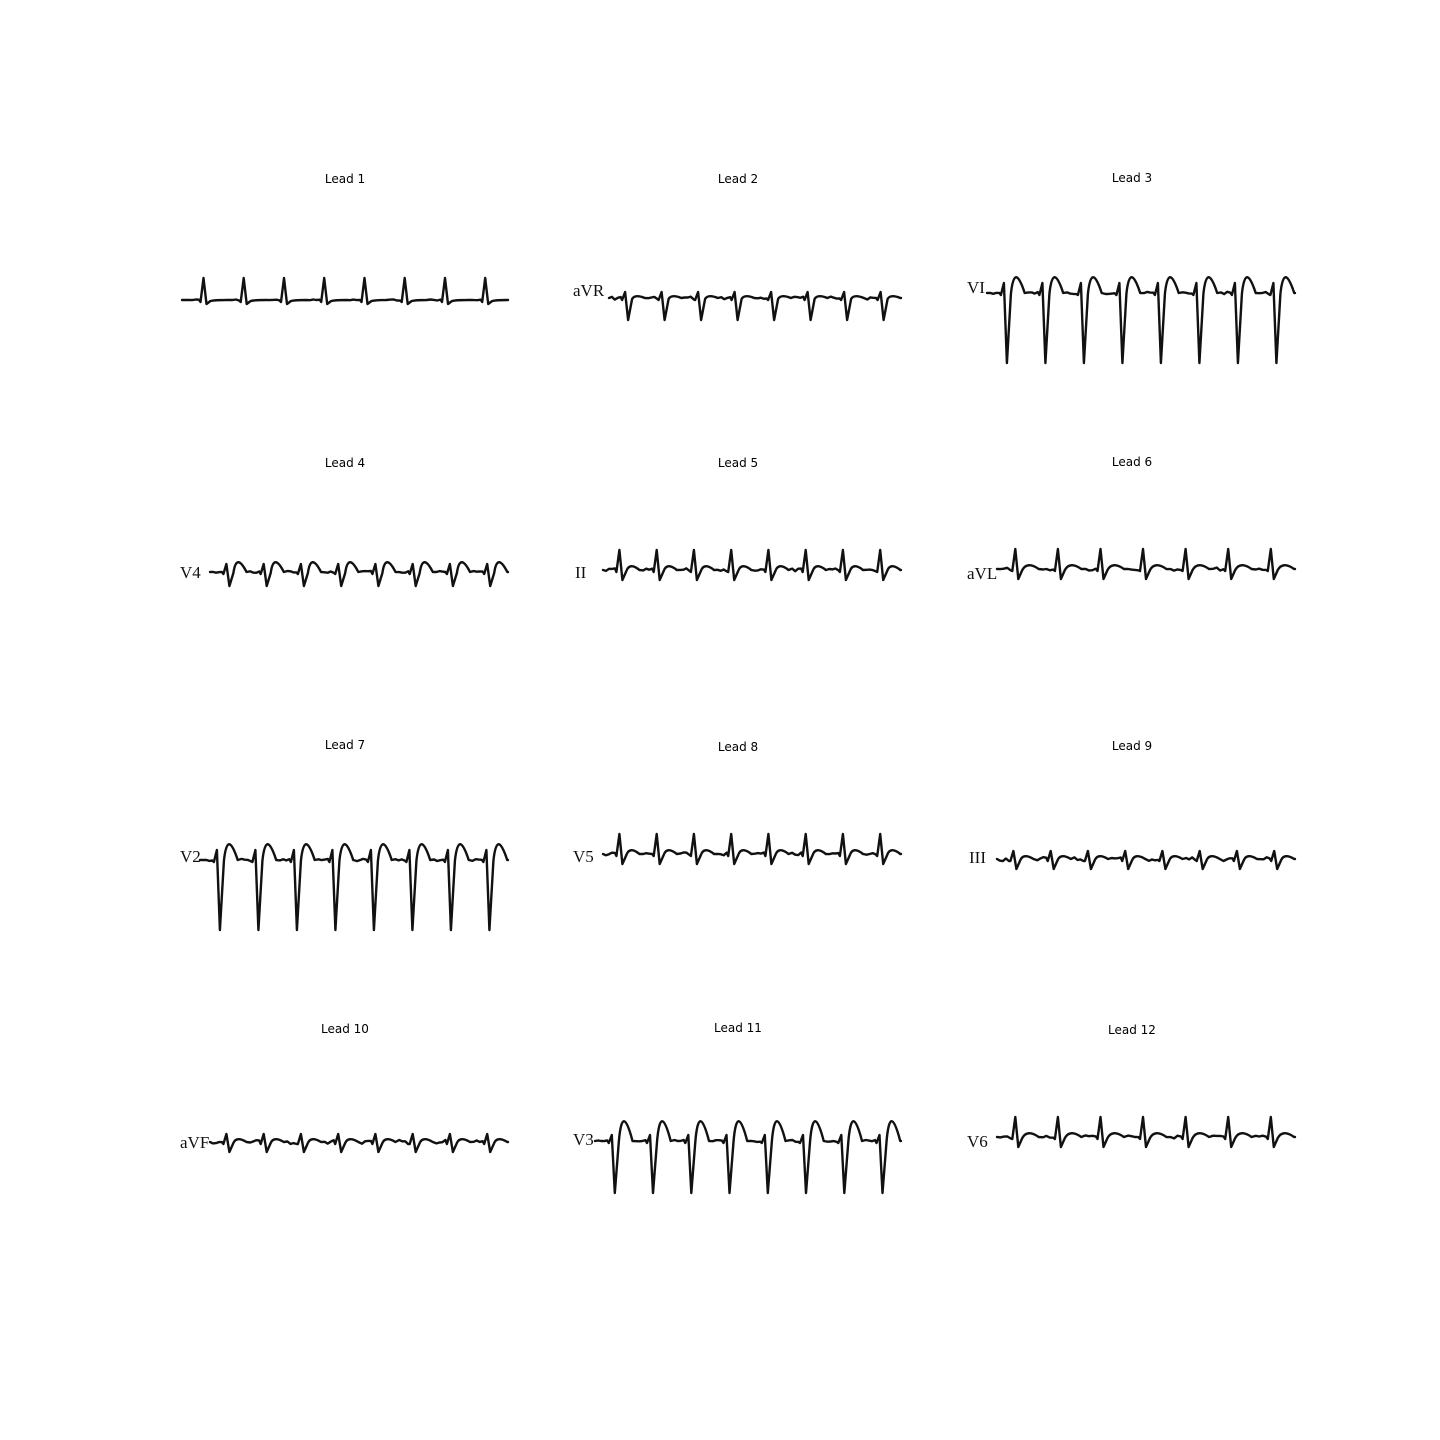 This screenshot has height=1440, width=1440. I want to click on ecg-strip: V6, so click(1132, 1148).